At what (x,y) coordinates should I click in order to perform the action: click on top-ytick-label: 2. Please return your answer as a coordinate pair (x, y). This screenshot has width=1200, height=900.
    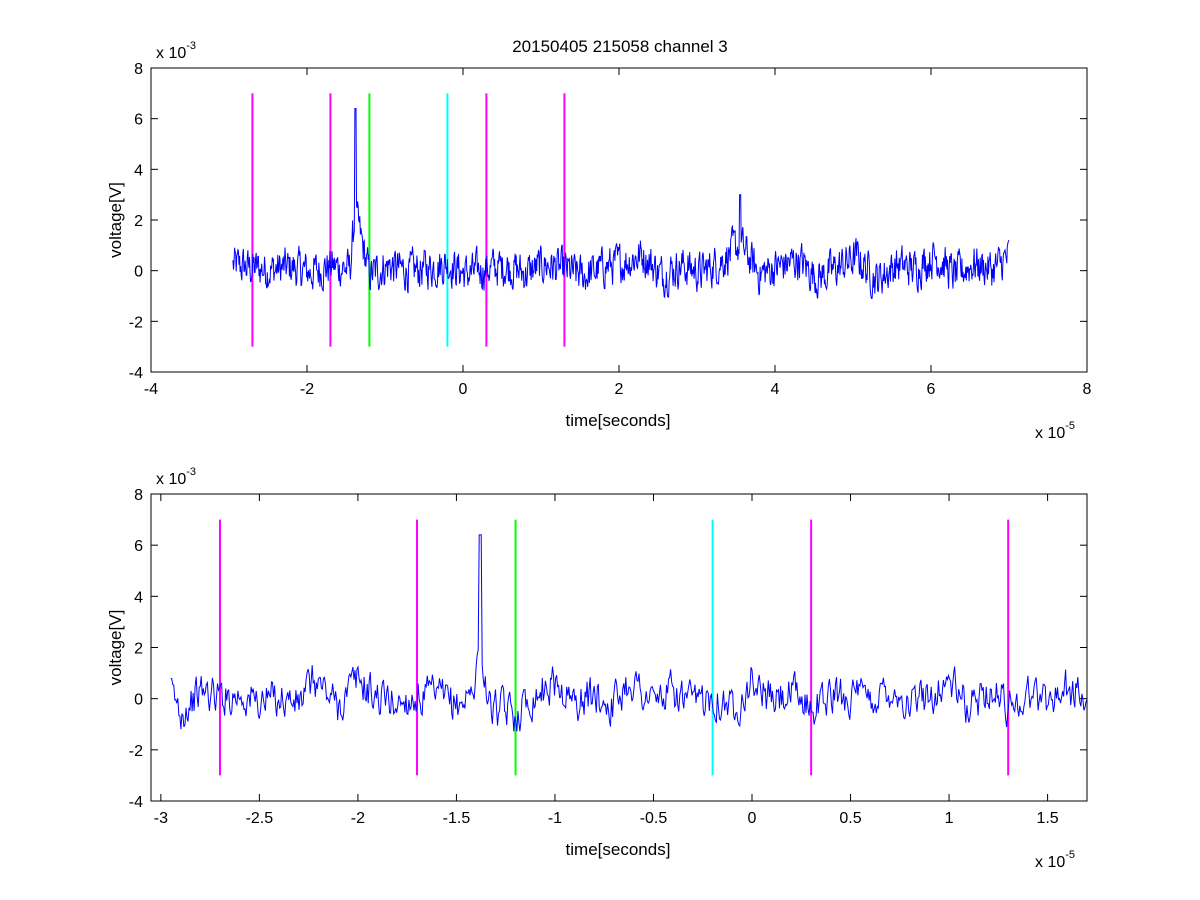
    Looking at the image, I should click on (138, 221).